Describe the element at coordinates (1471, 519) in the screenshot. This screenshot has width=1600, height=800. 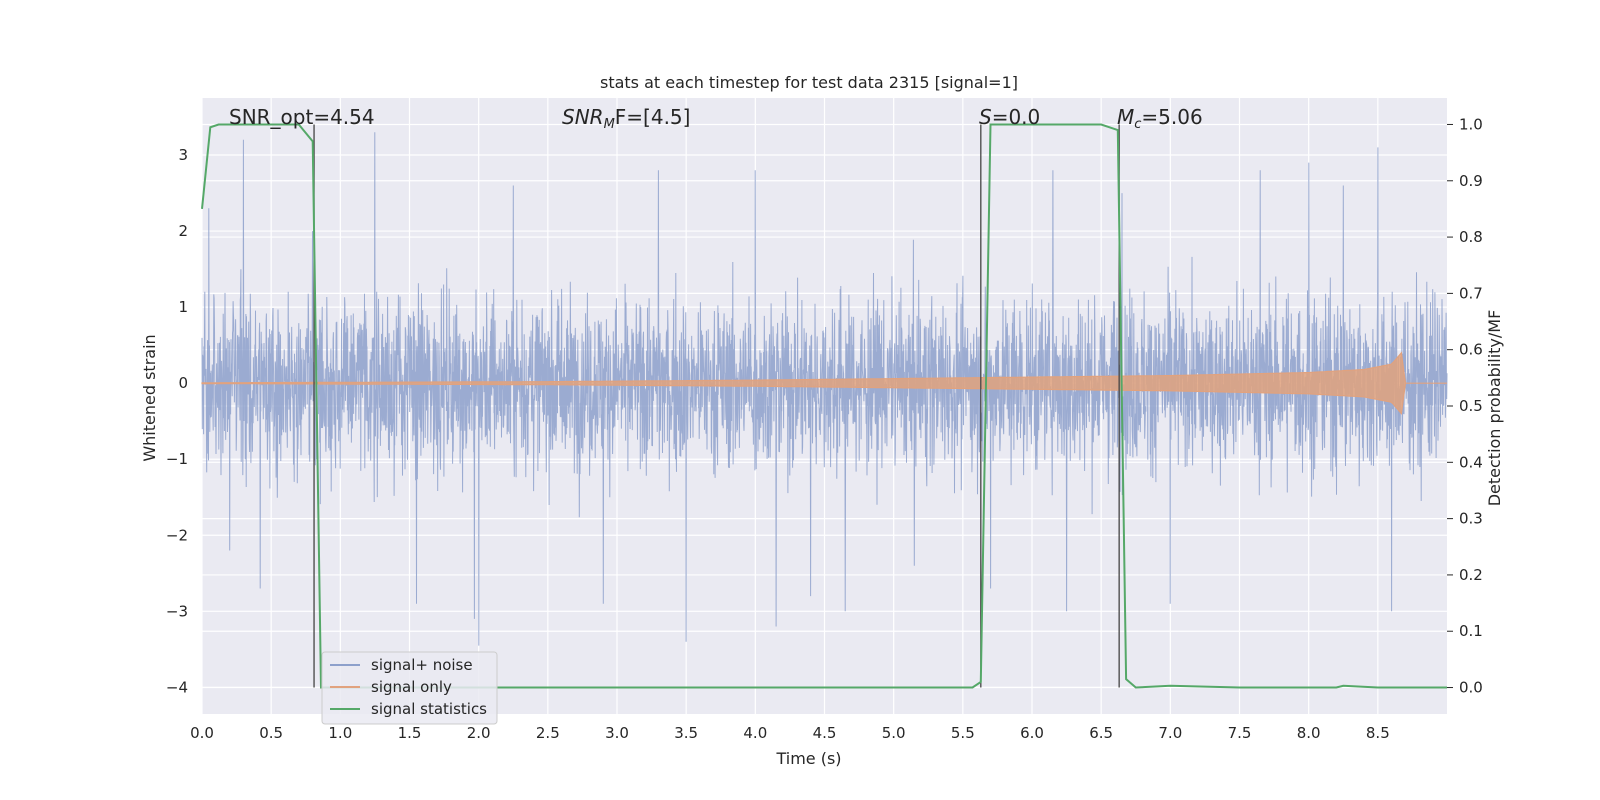
I see `y2-tick-label: 0.3` at that location.